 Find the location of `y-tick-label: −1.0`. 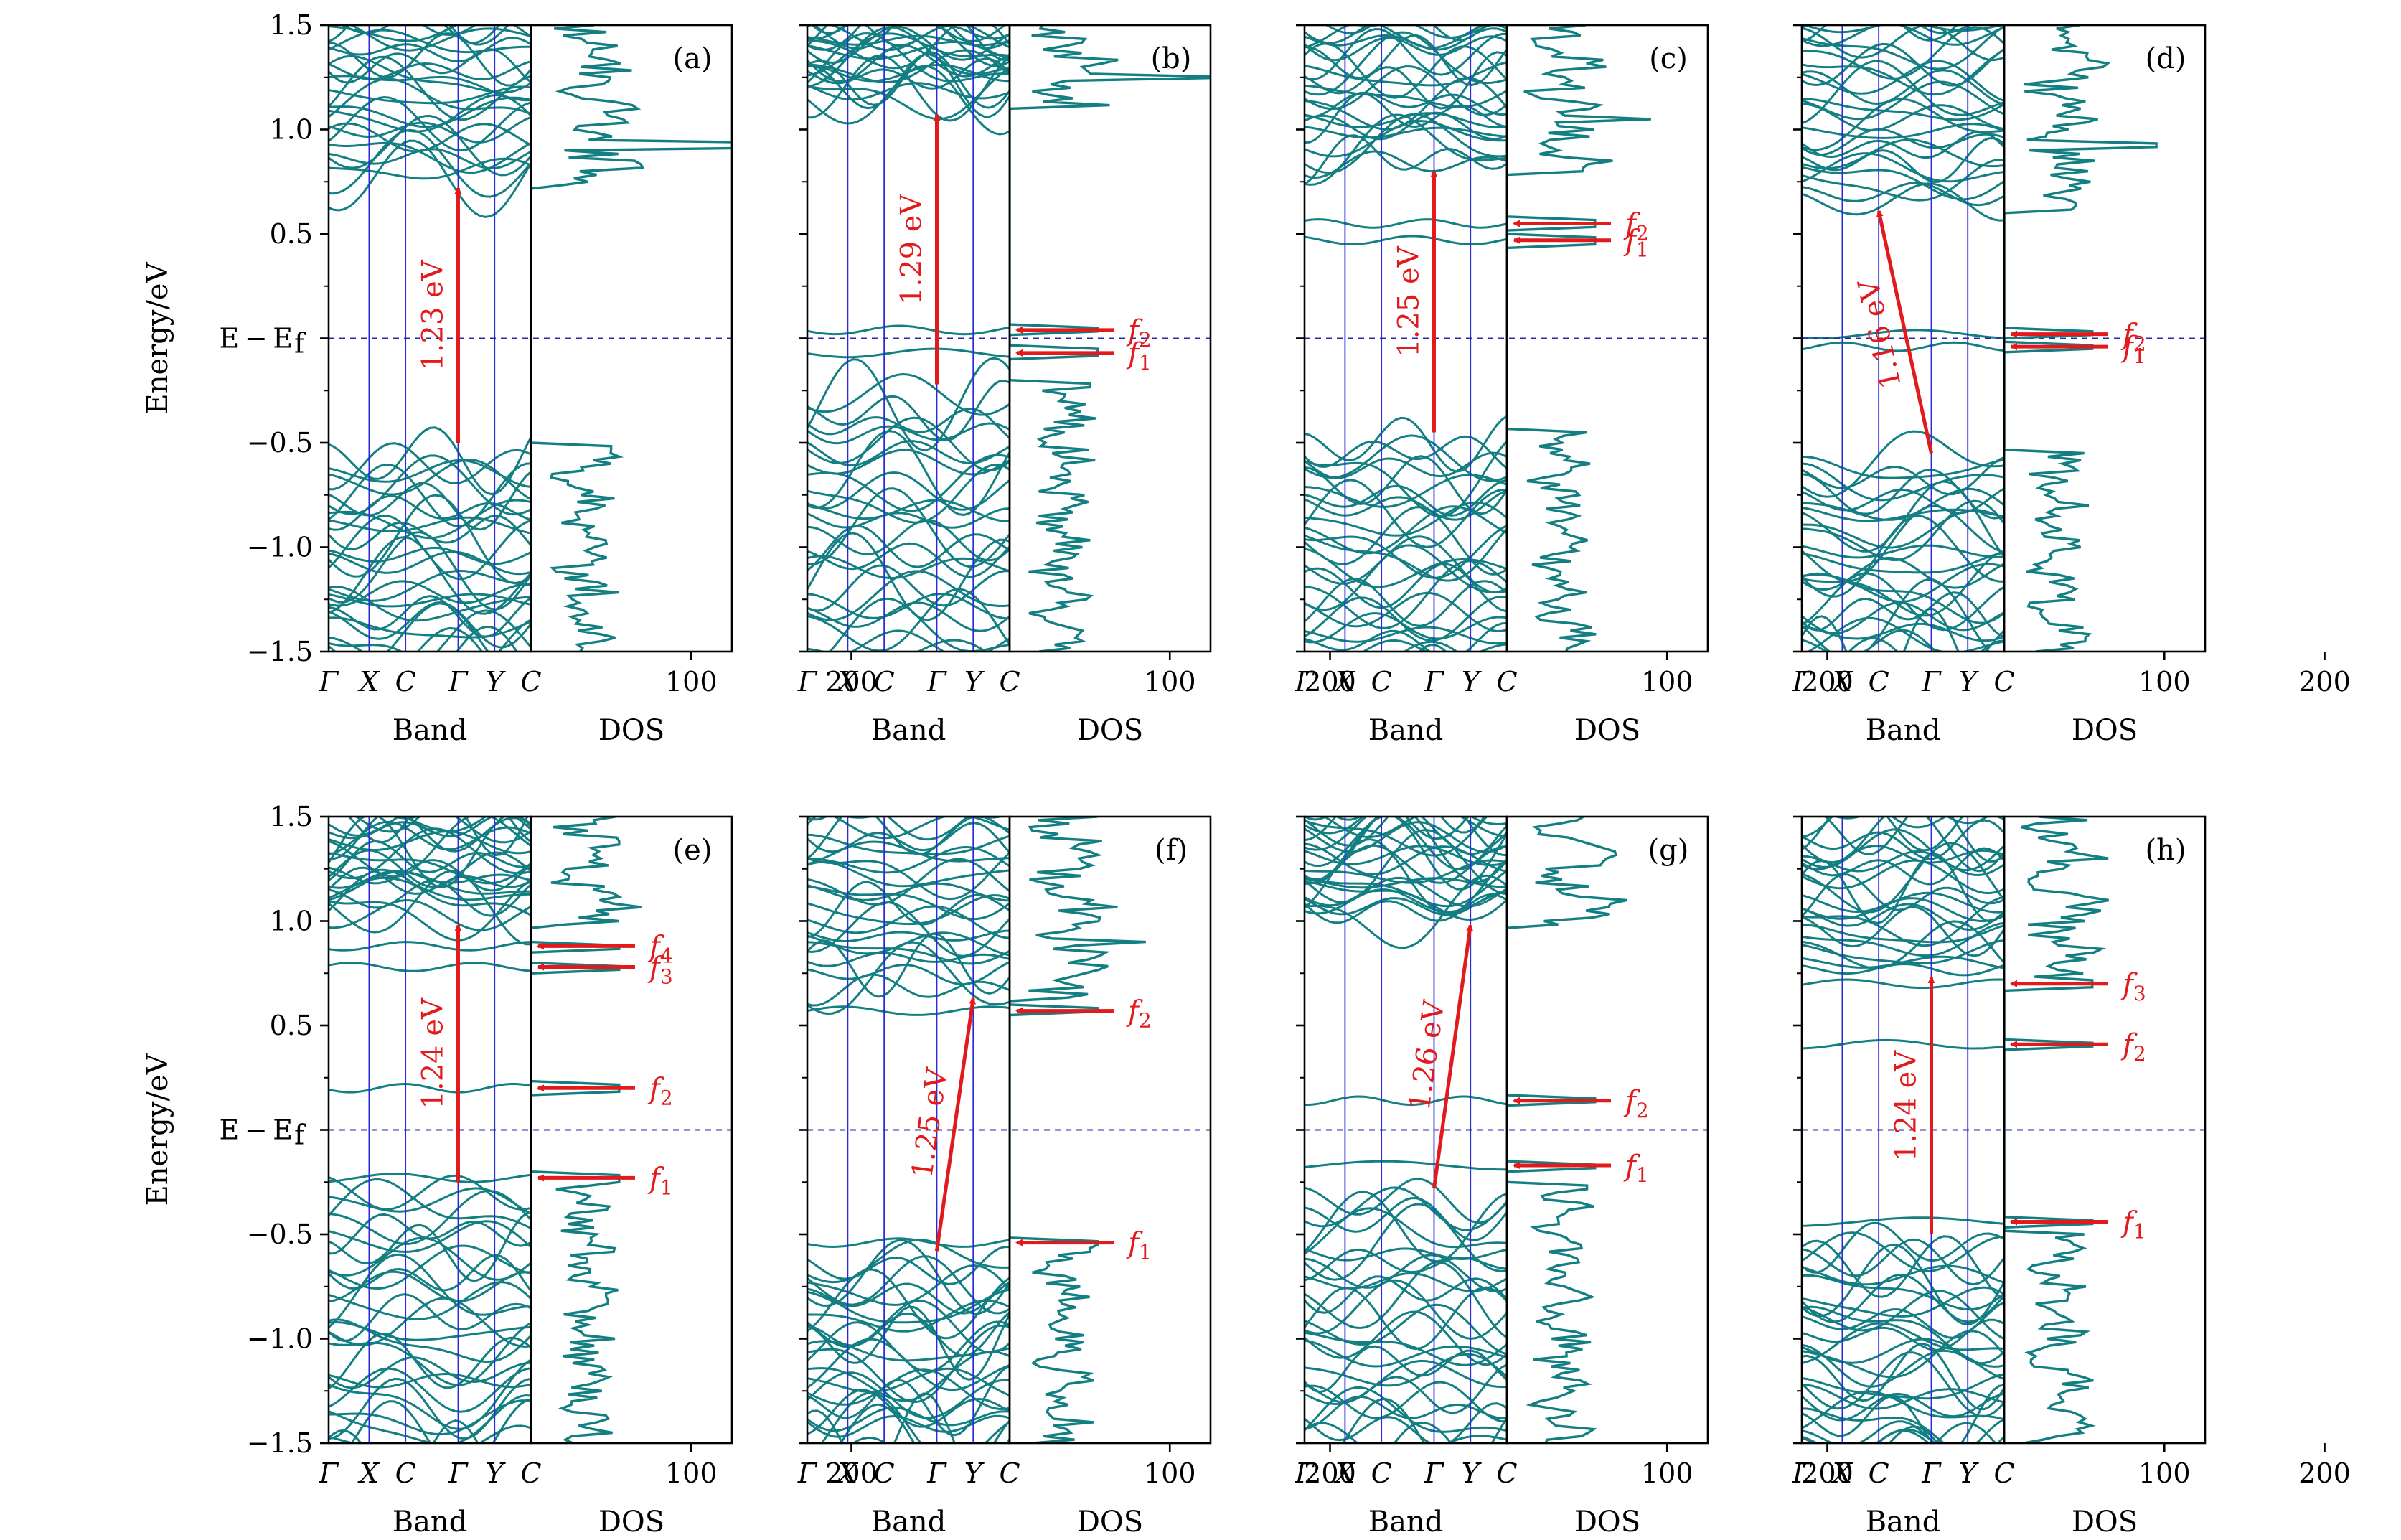

y-tick-label: −1.0 is located at coordinates (280, 1339).